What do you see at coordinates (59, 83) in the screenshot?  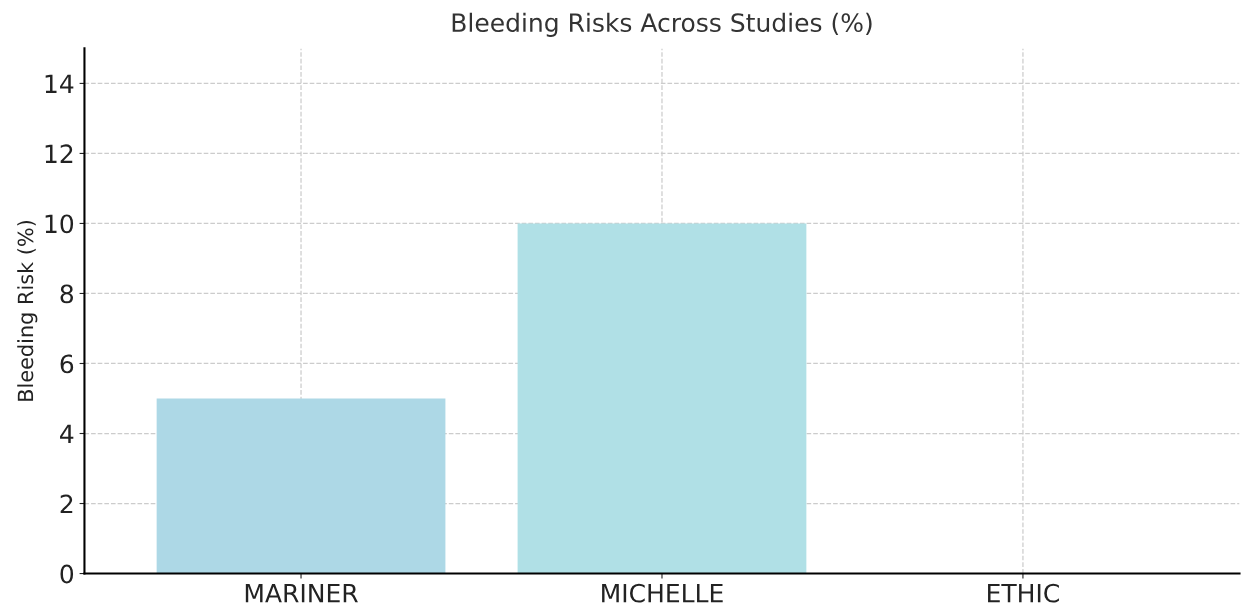 I see `y-tick-label: 14` at bounding box center [59, 83].